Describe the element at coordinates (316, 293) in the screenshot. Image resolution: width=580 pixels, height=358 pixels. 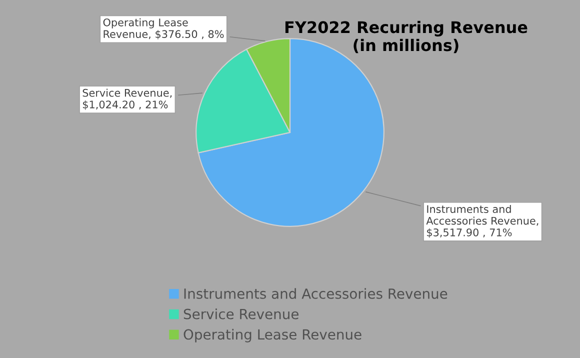
I see `legend-label: Instruments and Accessories Revenue` at that location.